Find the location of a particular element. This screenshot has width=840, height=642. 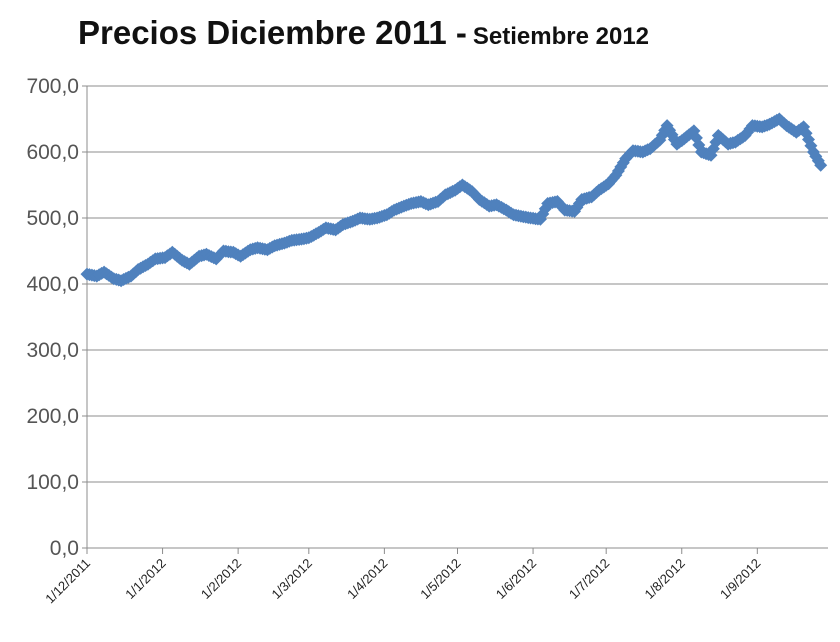

chart-title: Precios Diciembre 2011 - Setiembre 2012 is located at coordinates (363, 33).